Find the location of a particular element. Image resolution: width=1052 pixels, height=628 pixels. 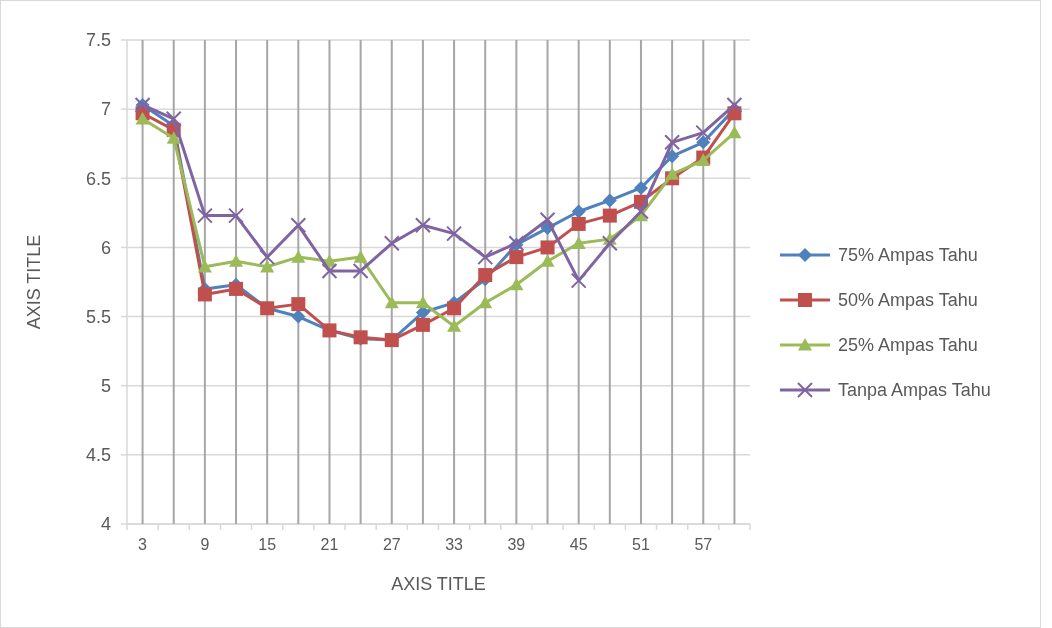

legend-label: 50% Ampas Tahu is located at coordinates (908, 300).